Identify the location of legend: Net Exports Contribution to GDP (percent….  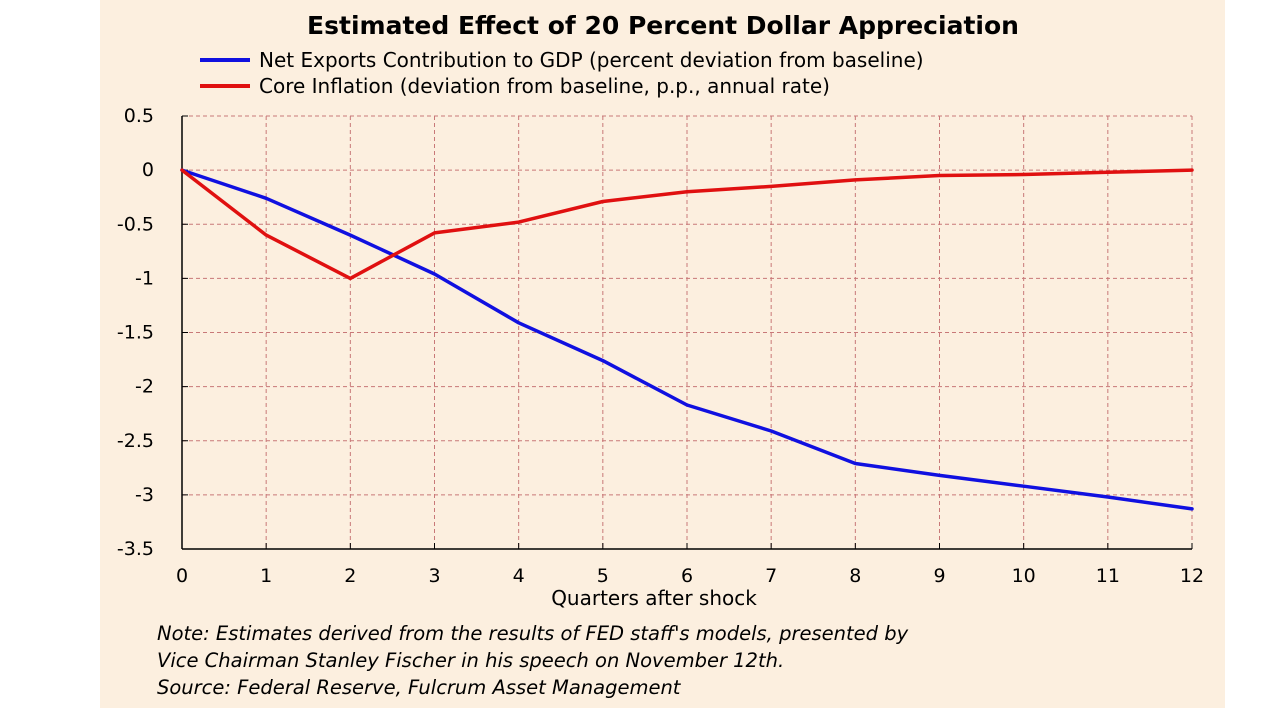
(562, 73).